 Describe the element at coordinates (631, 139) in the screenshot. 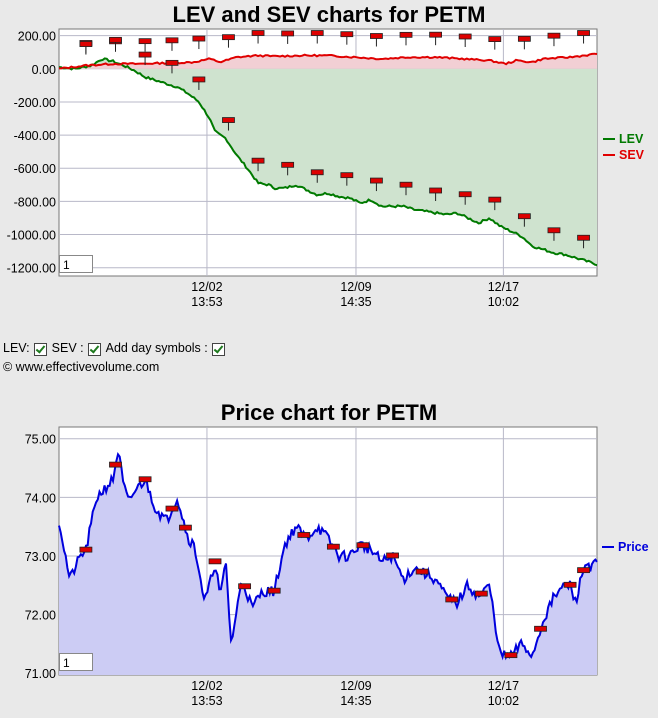

I see `legend-lev-label: LEV` at that location.